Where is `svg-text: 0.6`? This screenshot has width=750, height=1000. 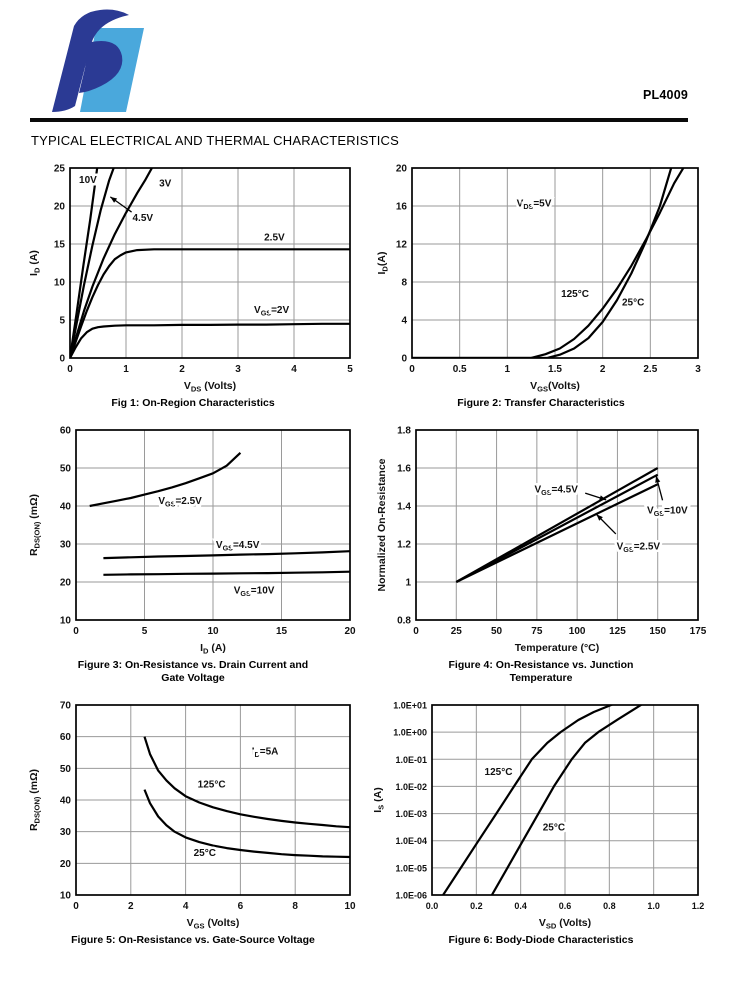 svg-text: 0.6 is located at coordinates (565, 906).